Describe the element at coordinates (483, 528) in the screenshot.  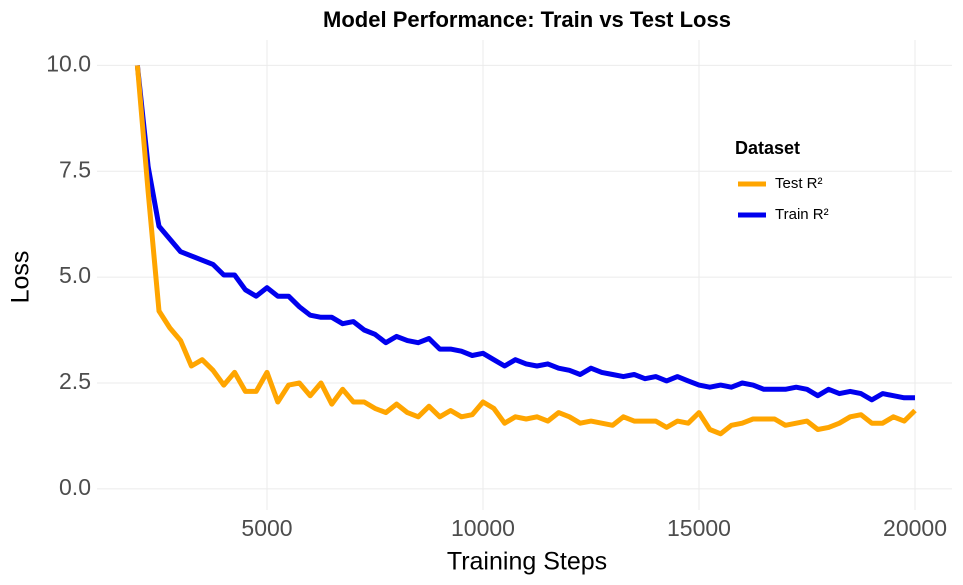
I see `x-tick-label: 10000` at that location.